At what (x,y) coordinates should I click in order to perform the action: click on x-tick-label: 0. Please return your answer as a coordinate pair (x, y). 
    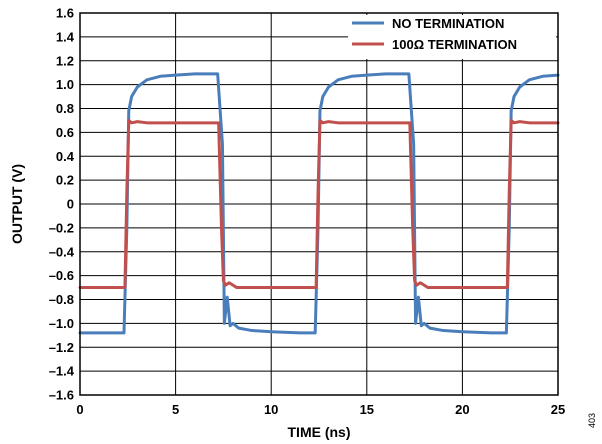
    Looking at the image, I should click on (79, 409).